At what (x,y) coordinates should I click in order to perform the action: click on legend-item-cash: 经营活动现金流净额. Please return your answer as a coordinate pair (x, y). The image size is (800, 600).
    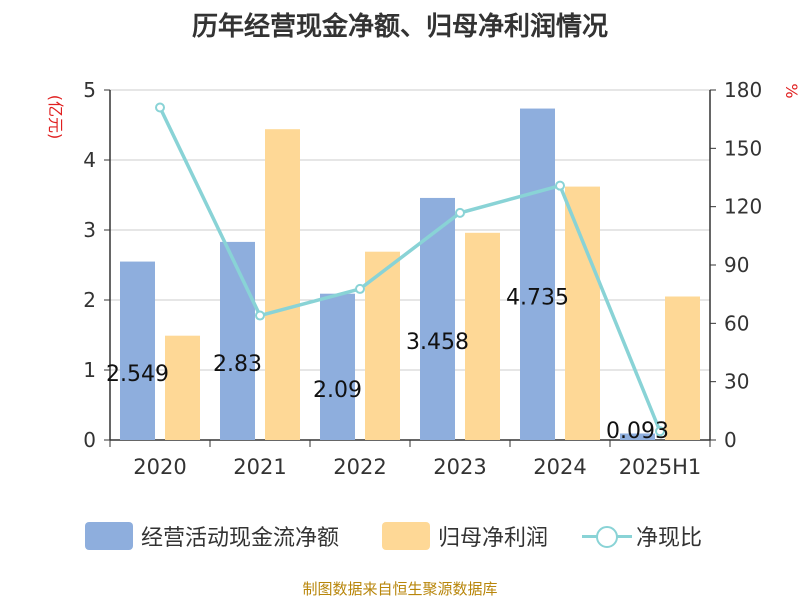
    Looking at the image, I should click on (212, 536).